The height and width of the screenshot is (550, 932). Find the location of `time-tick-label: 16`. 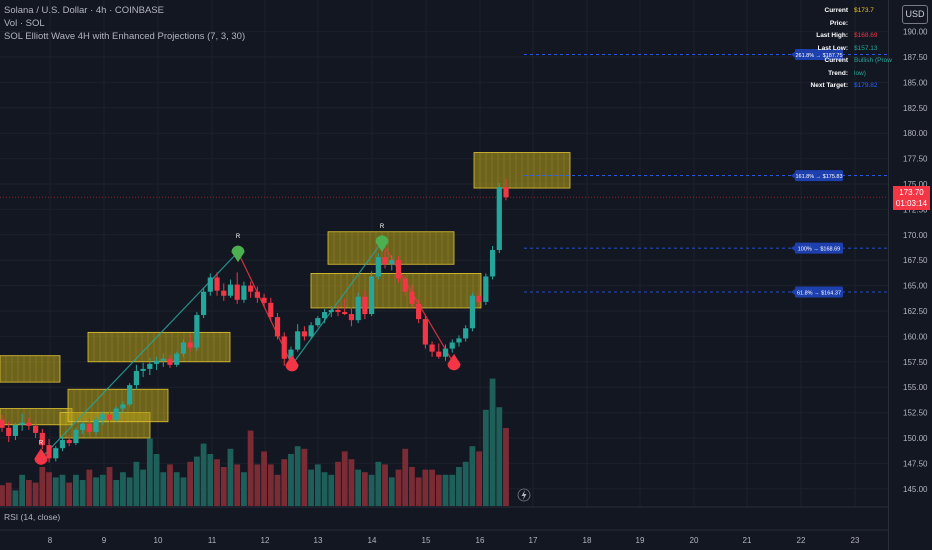

time-tick-label: 16 is located at coordinates (480, 540).